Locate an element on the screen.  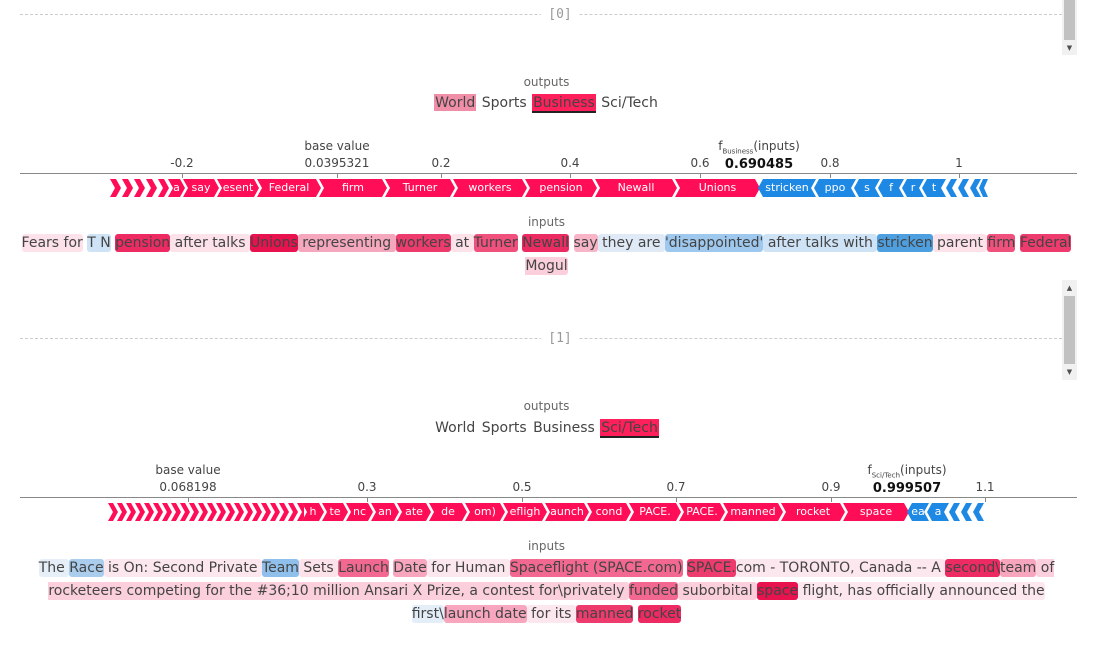
force-segment-pos: h is located at coordinates (313, 512).